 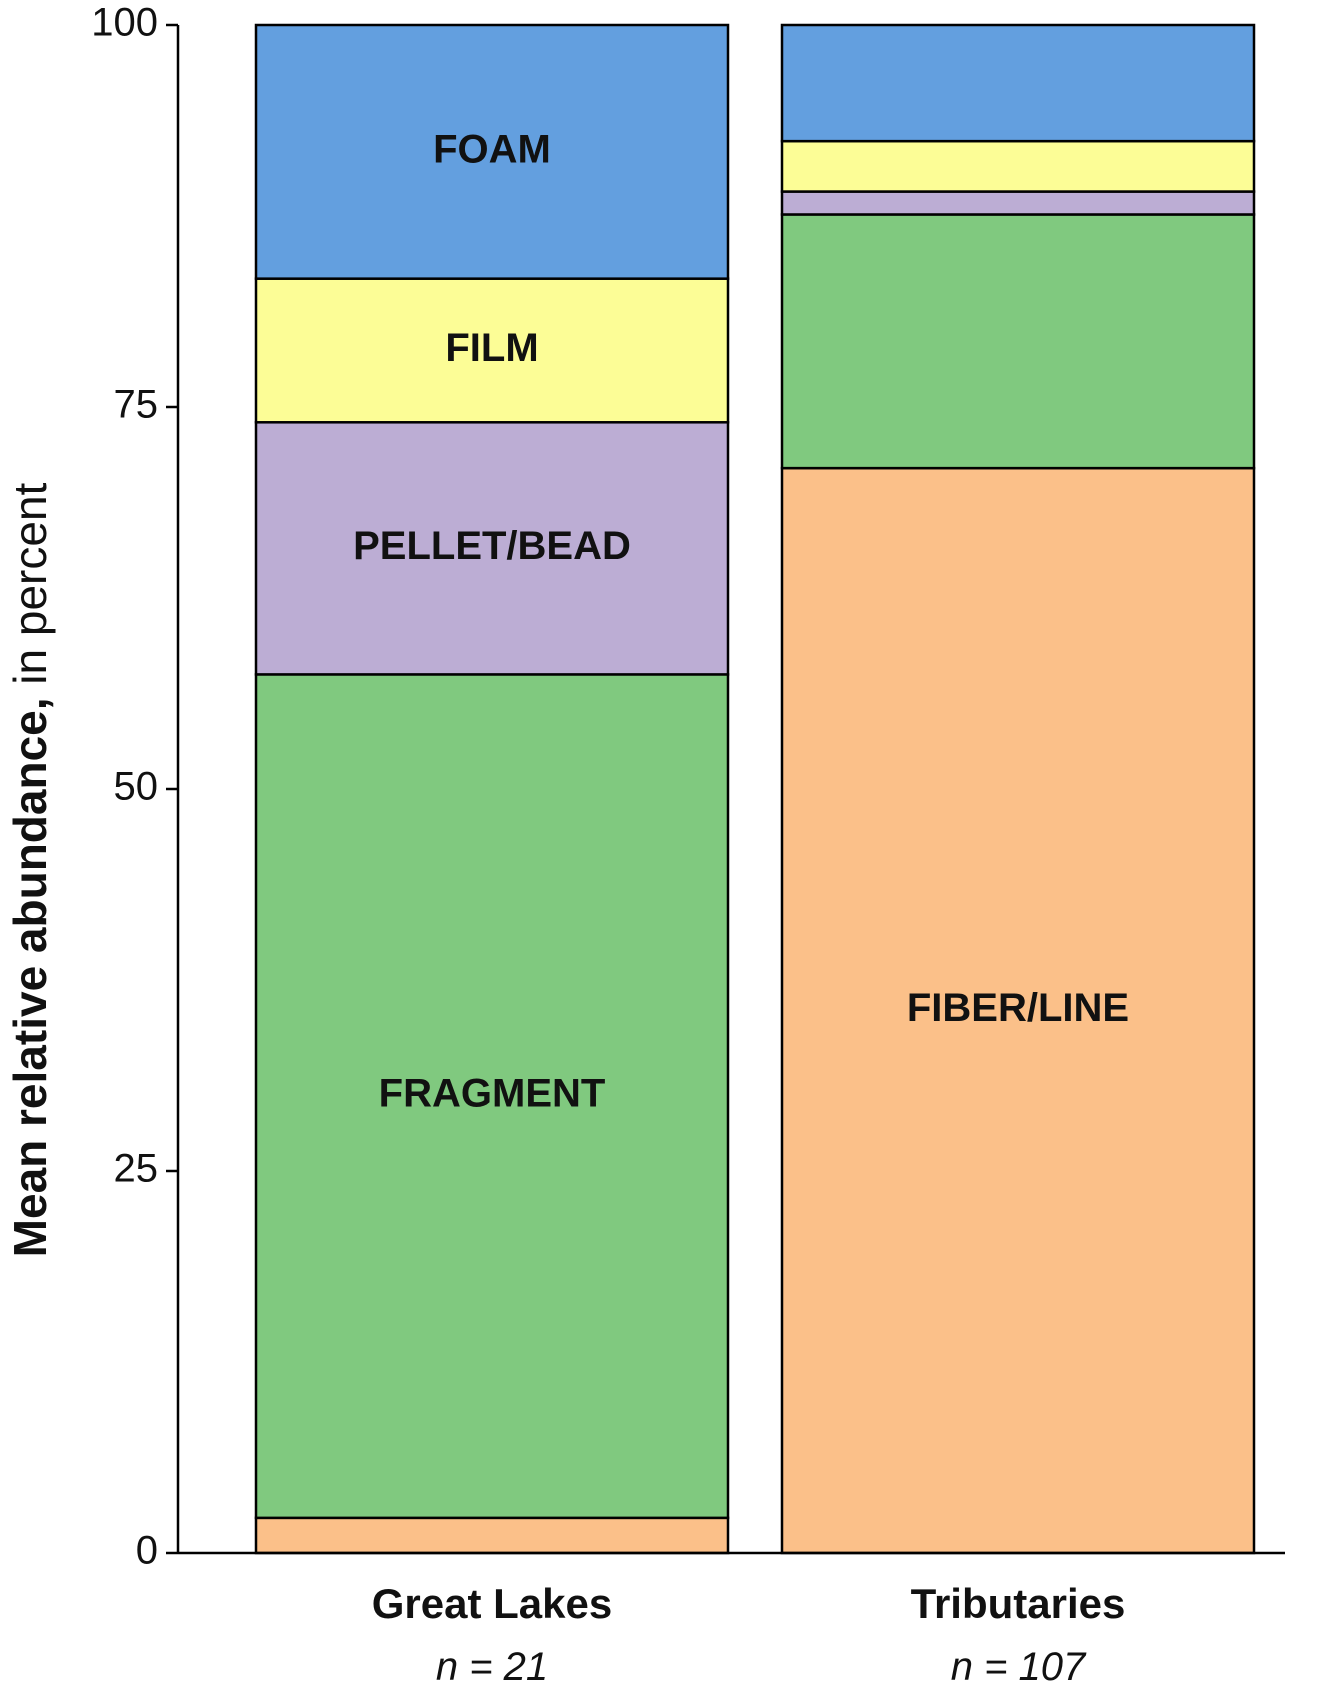 What do you see at coordinates (124, 23) in the screenshot?
I see `y-tick-label-100: 100` at bounding box center [124, 23].